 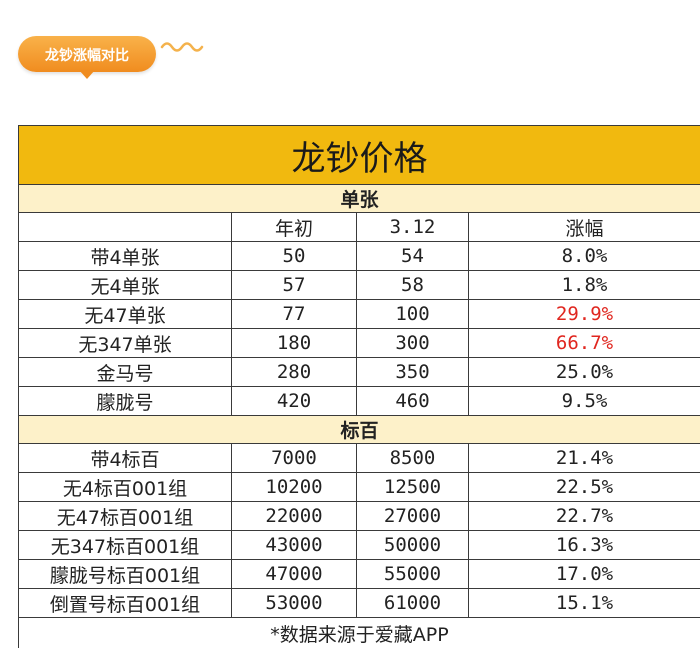 What do you see at coordinates (584, 314) in the screenshot?
I see `change-cell: 29.9%` at bounding box center [584, 314].